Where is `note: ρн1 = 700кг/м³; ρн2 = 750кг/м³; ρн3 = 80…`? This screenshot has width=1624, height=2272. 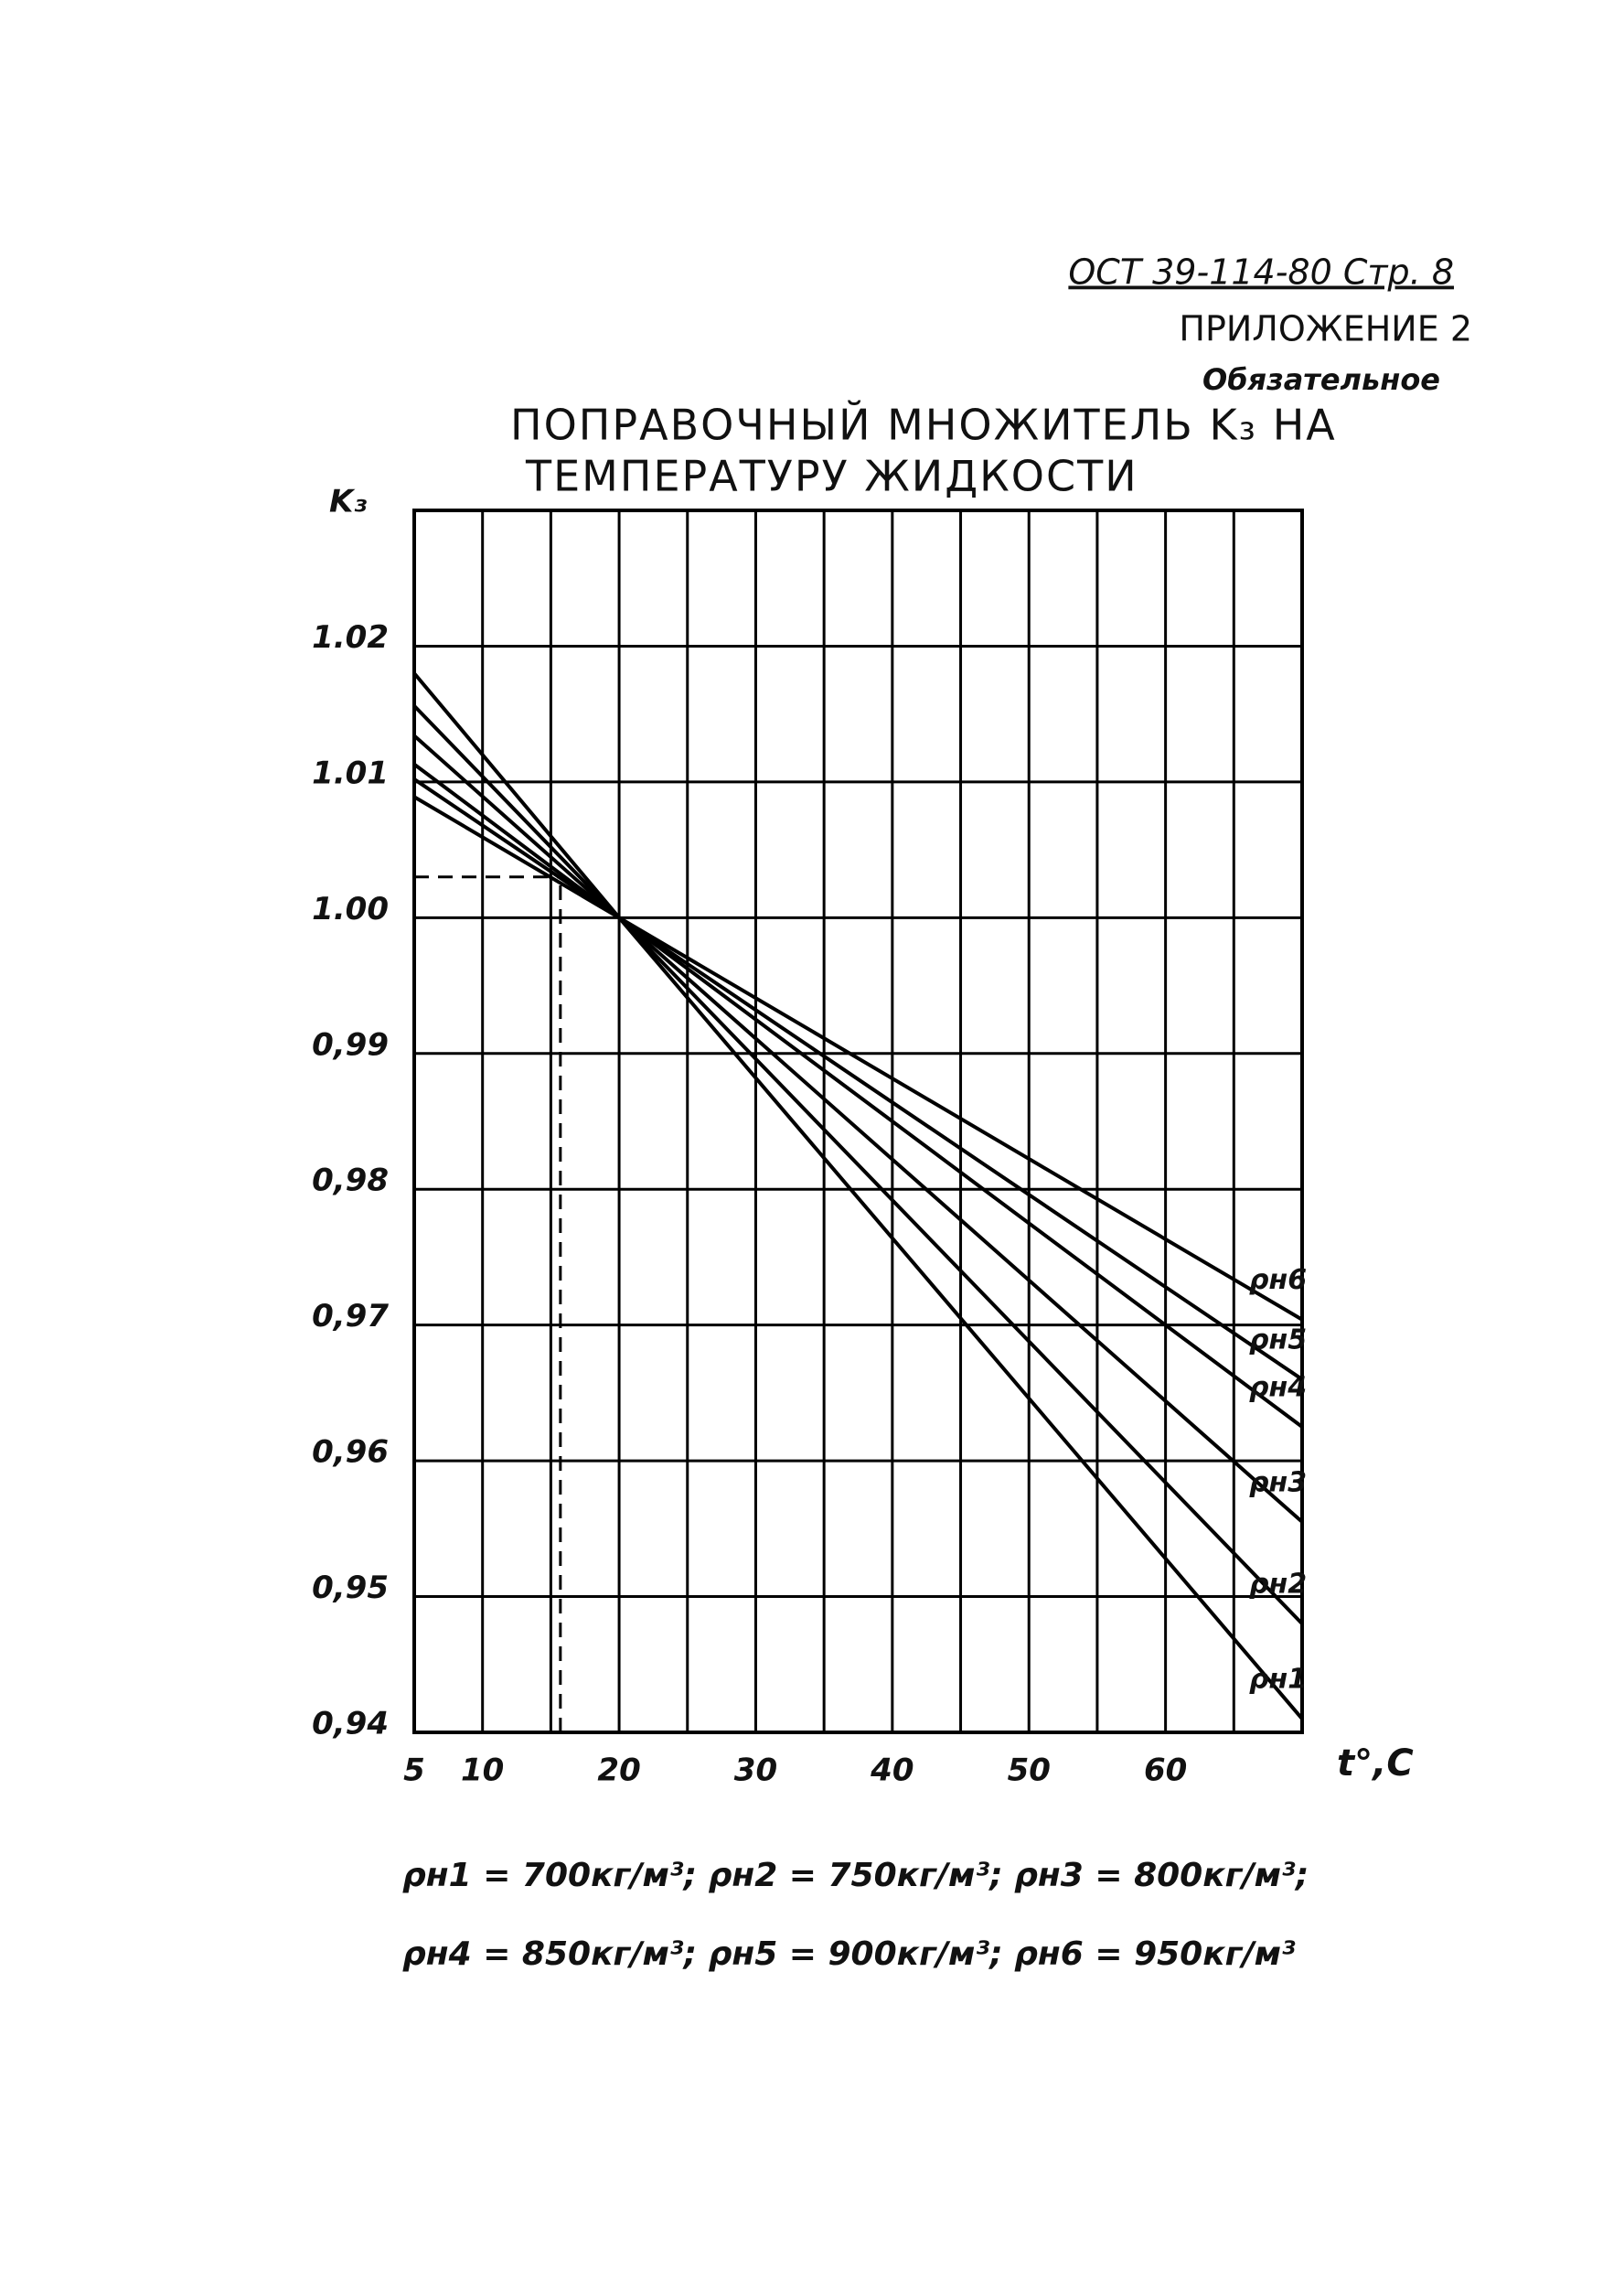
note: ρн1 = 700кг/м³; ρн2 = 750кг/м³; ρн3 = 80… is located at coordinates (855, 1875).